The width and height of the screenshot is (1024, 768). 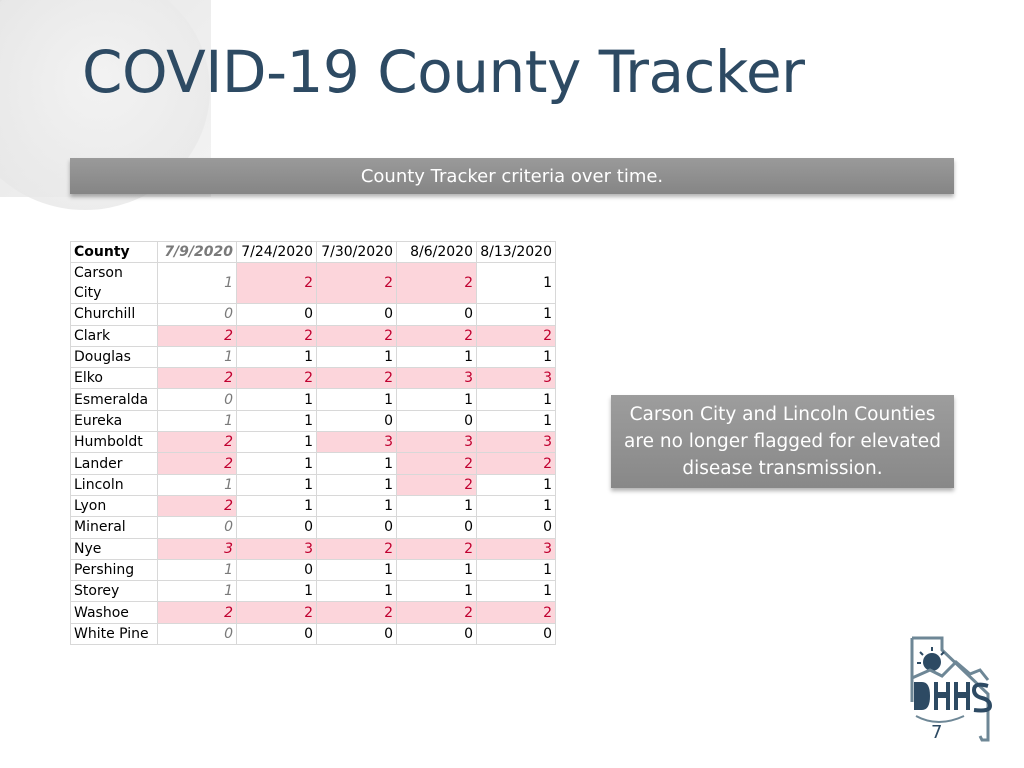 What do you see at coordinates (114, 463) in the screenshot?
I see `county-name-cell: Lander` at bounding box center [114, 463].